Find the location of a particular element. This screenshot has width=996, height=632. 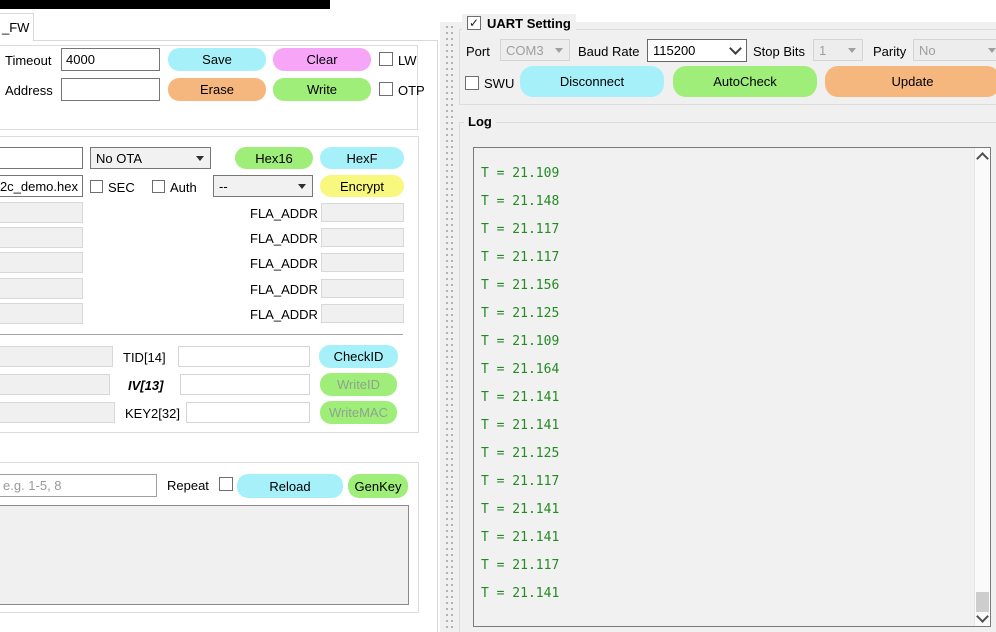

fla-addr-field is located at coordinates (362, 262).